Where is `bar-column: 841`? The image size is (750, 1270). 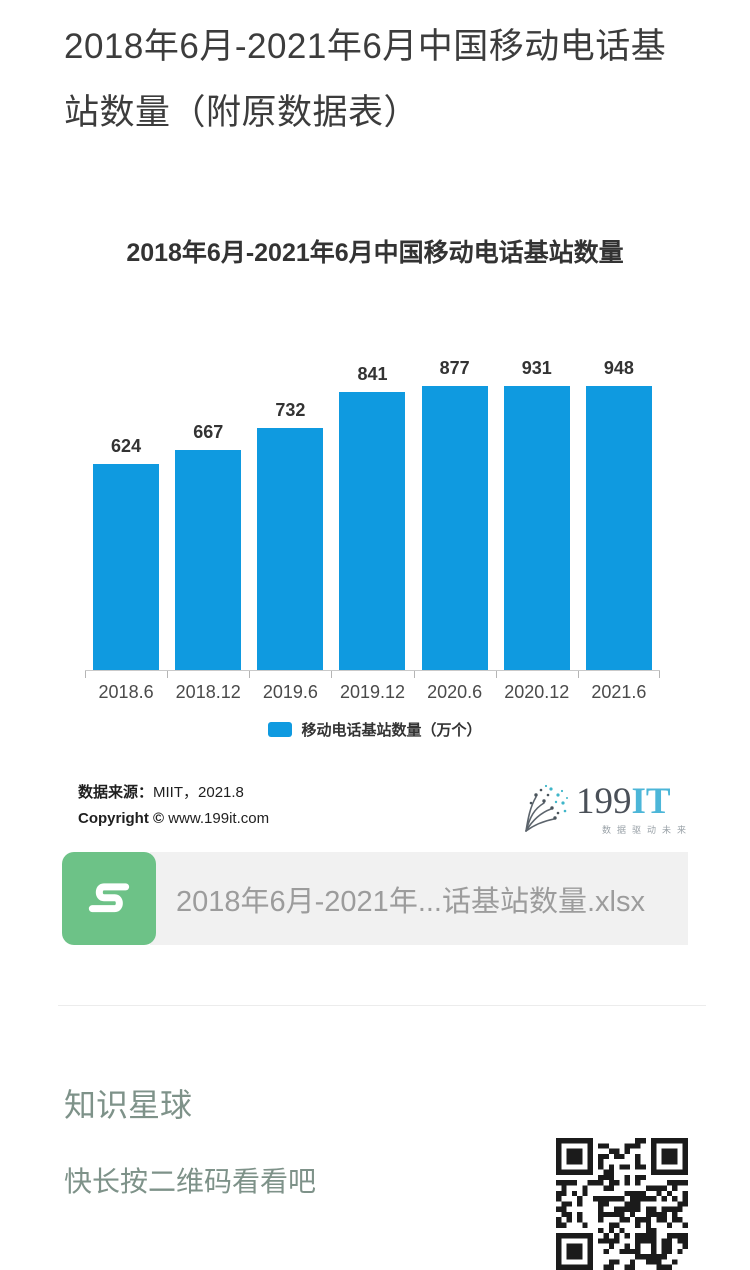 bar-column: 841 is located at coordinates (372, 514).